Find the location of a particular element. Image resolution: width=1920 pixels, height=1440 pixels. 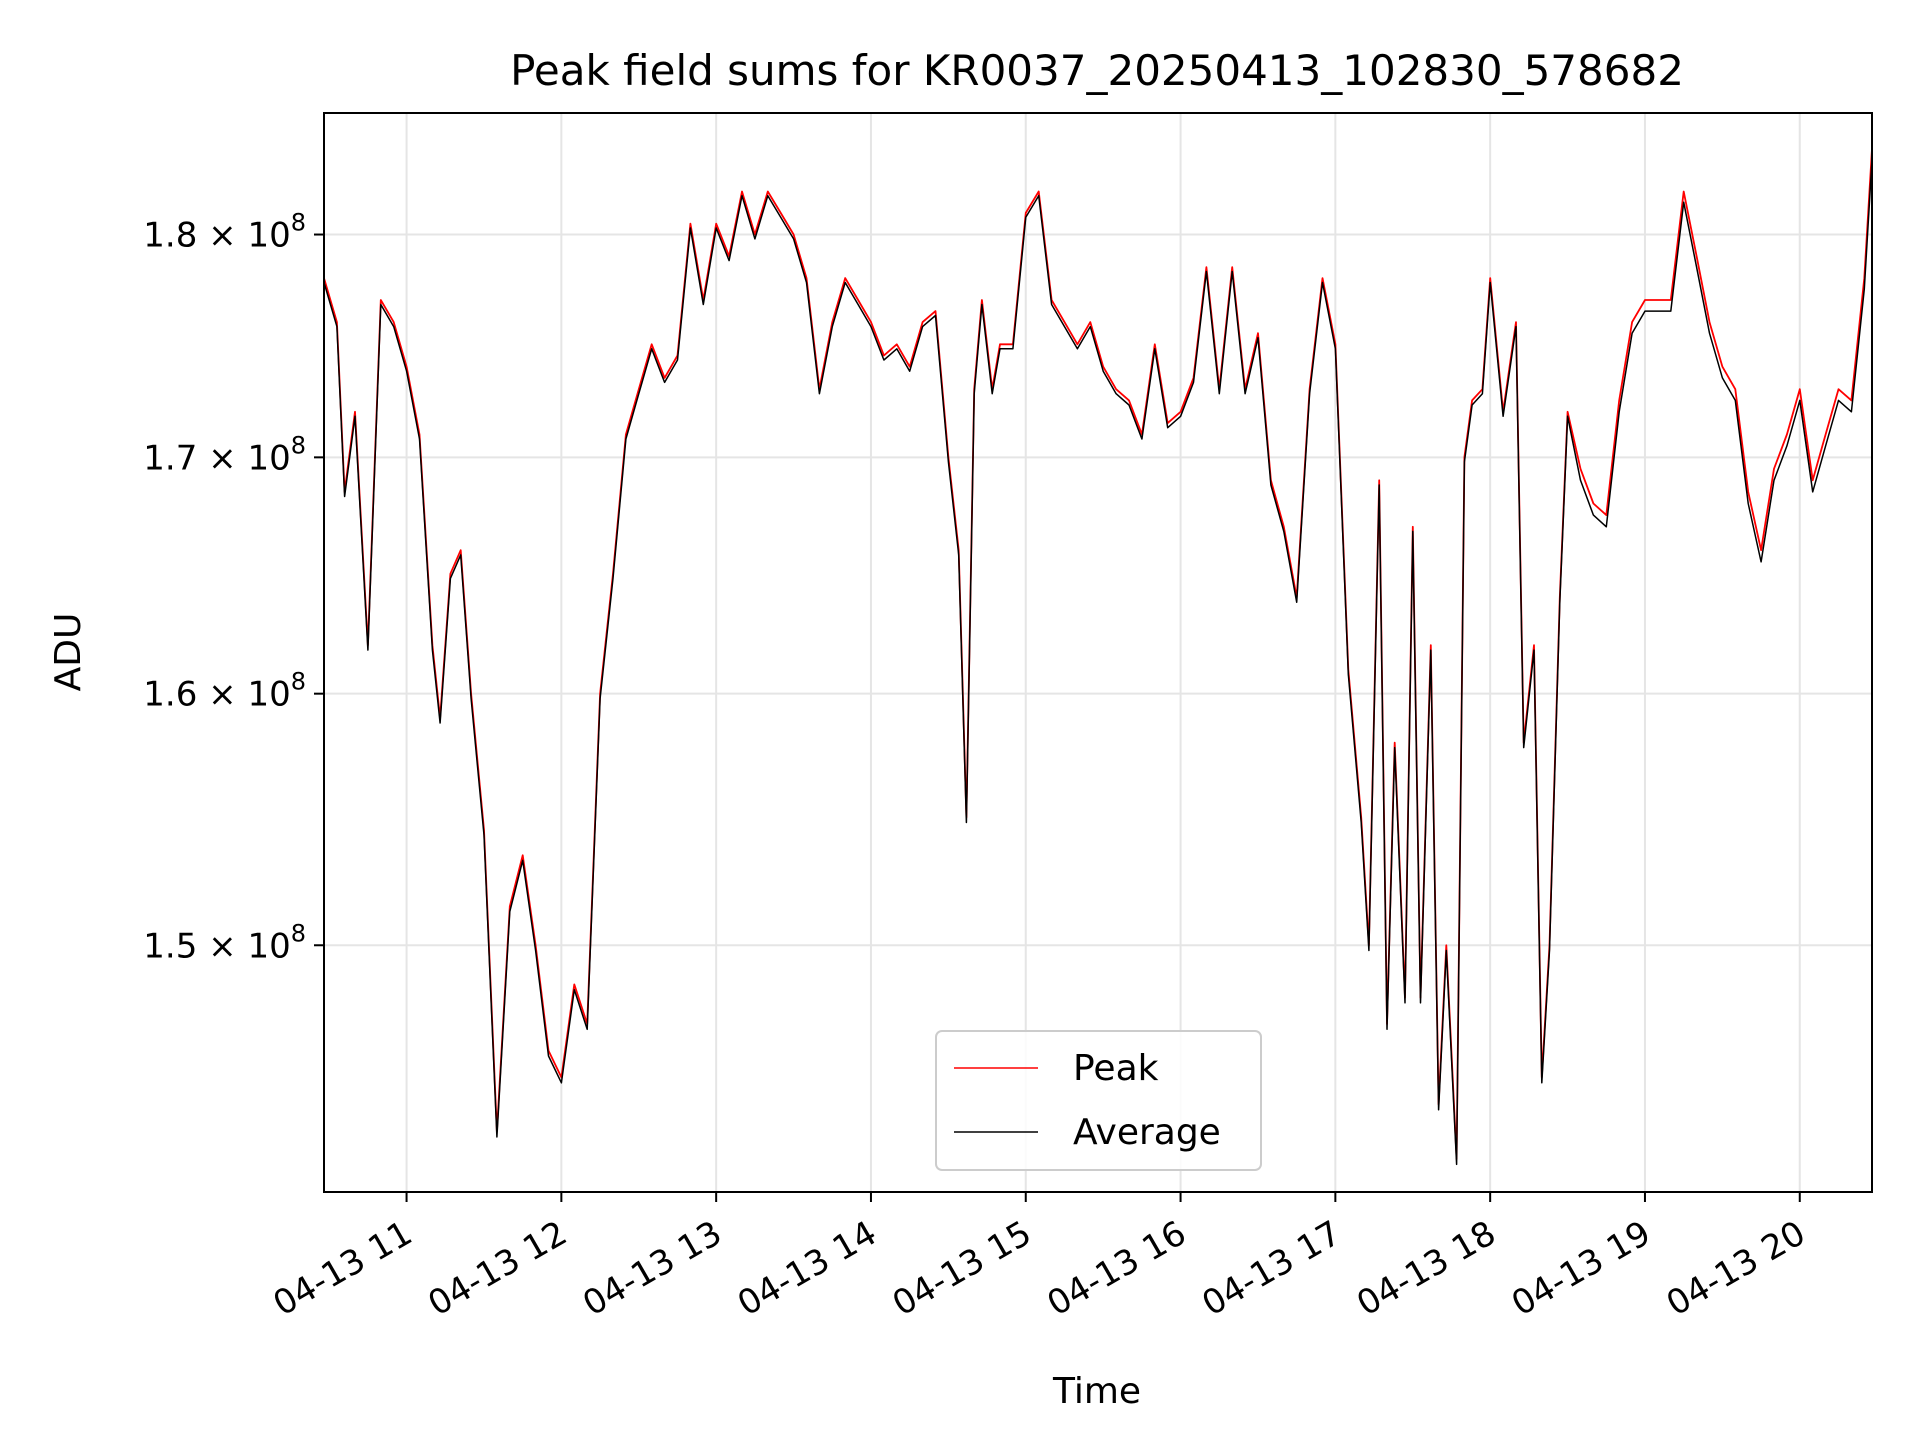

y-tick-label: 1.5 × 108 is located at coordinates (224, 942).